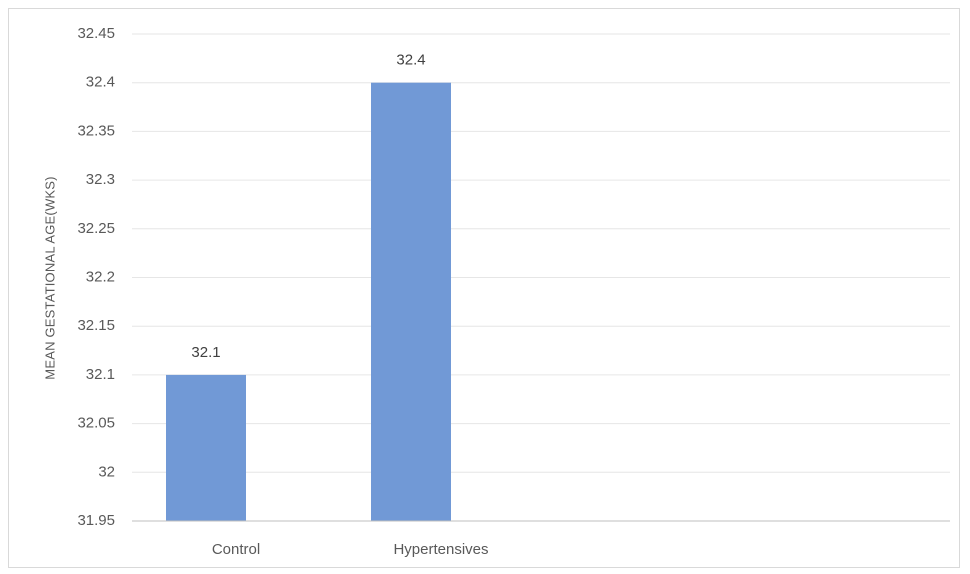 Image resolution: width=970 pixels, height=574 pixels. What do you see at coordinates (100, 82) in the screenshot?
I see `y-tick-label: 32.4` at bounding box center [100, 82].